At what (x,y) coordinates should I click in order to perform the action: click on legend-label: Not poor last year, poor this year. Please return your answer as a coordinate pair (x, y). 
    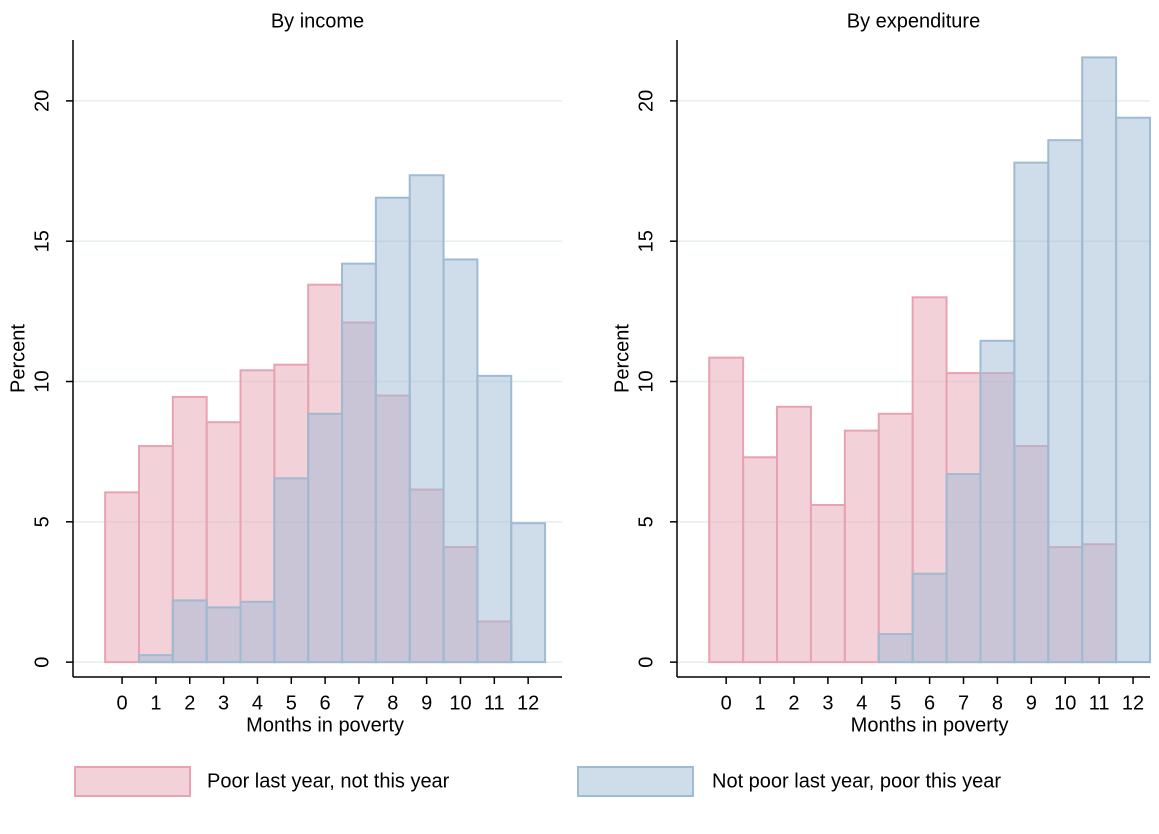
    Looking at the image, I should click on (856, 781).